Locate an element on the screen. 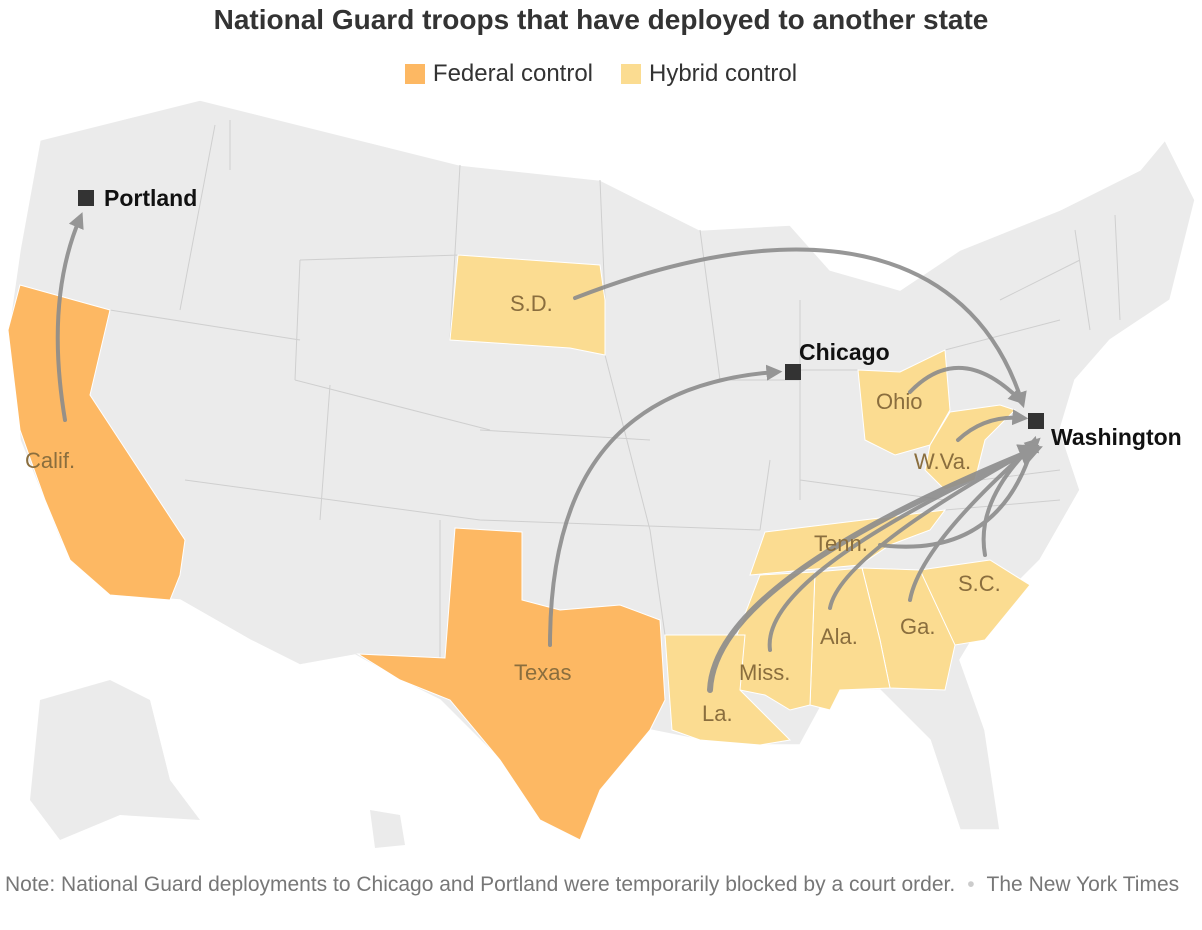 The height and width of the screenshot is (930, 1202). legend-item-hybrid: Hybrid control is located at coordinates (709, 74).